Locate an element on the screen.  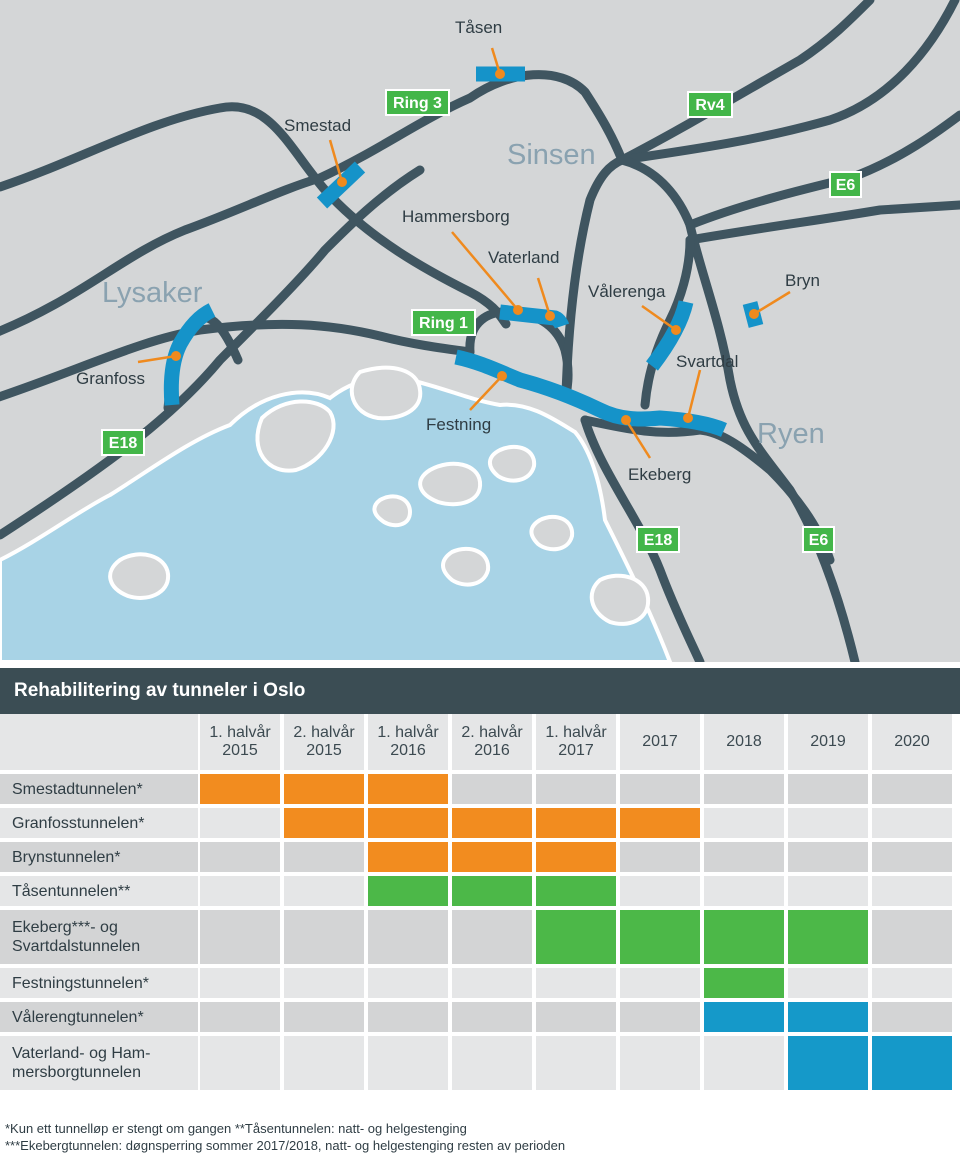
tunnel-row-label: Tåsentunnelen** is located at coordinates (99, 891).